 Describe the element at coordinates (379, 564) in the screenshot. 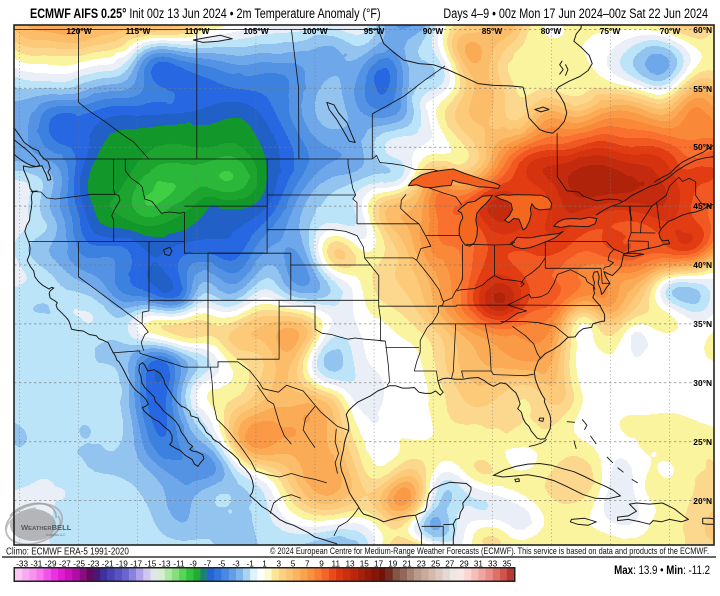

I see `svg-text: 17` at that location.